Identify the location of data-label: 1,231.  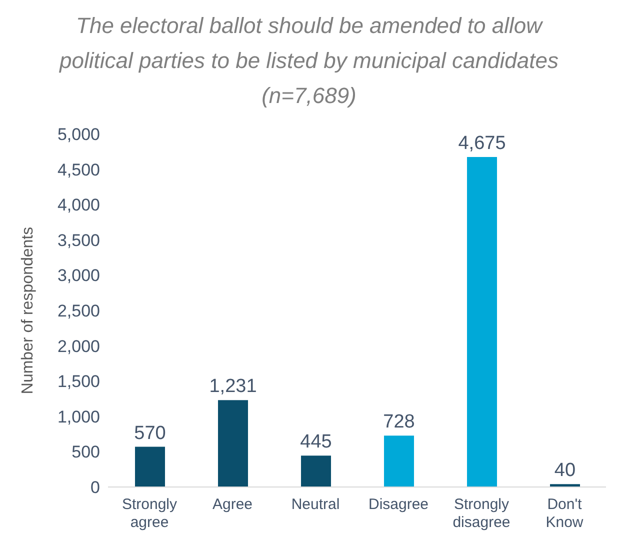
(233, 387).